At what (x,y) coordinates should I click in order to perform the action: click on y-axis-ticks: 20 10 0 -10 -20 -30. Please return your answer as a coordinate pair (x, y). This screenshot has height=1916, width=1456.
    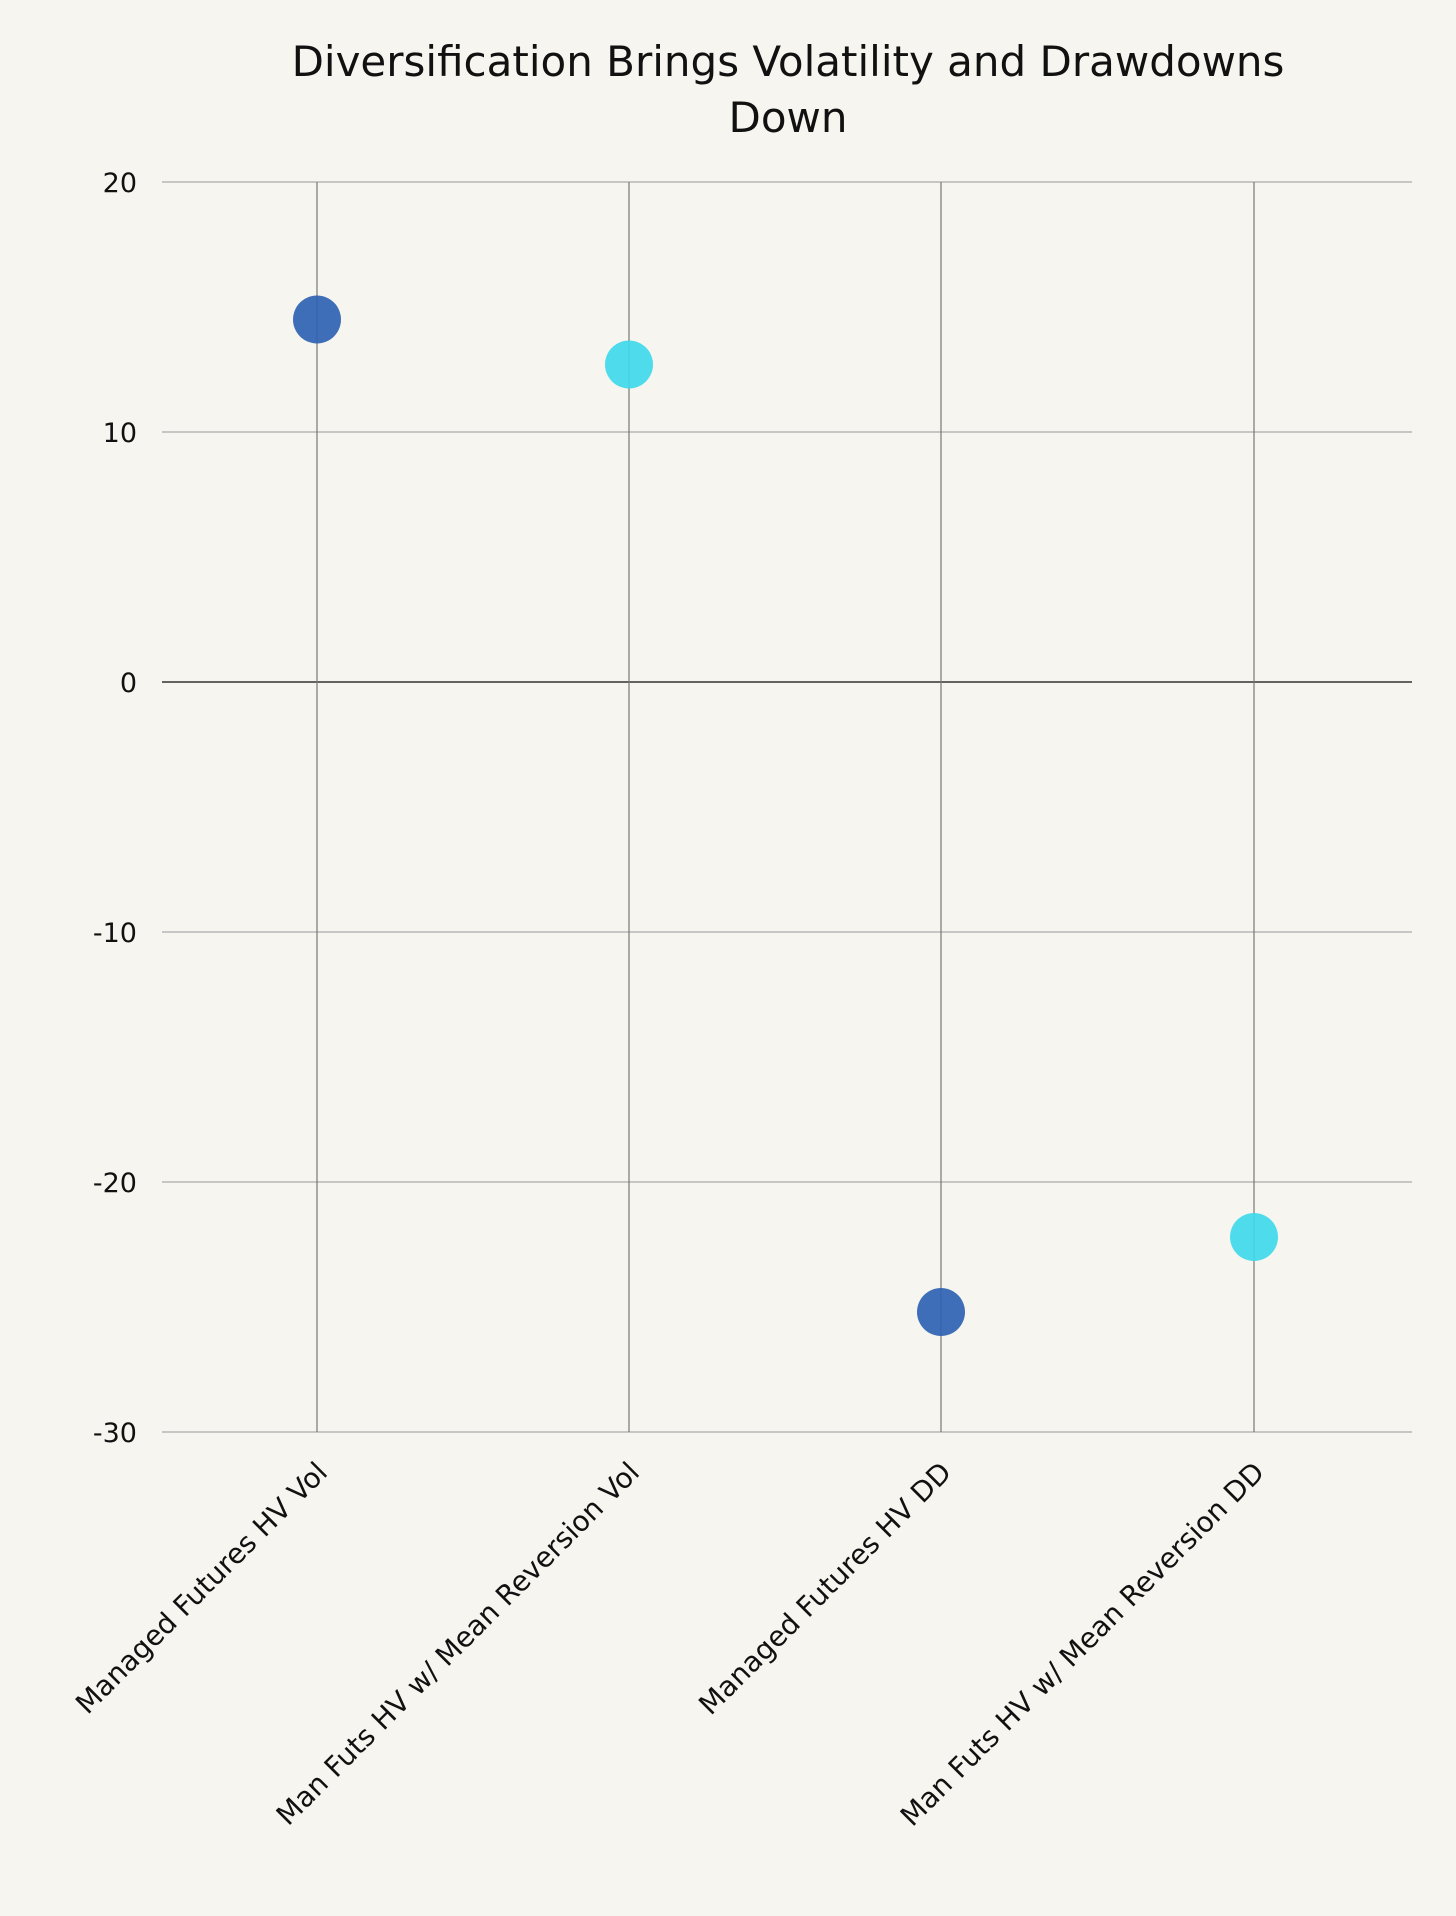
    Looking at the image, I should click on (115, 808).